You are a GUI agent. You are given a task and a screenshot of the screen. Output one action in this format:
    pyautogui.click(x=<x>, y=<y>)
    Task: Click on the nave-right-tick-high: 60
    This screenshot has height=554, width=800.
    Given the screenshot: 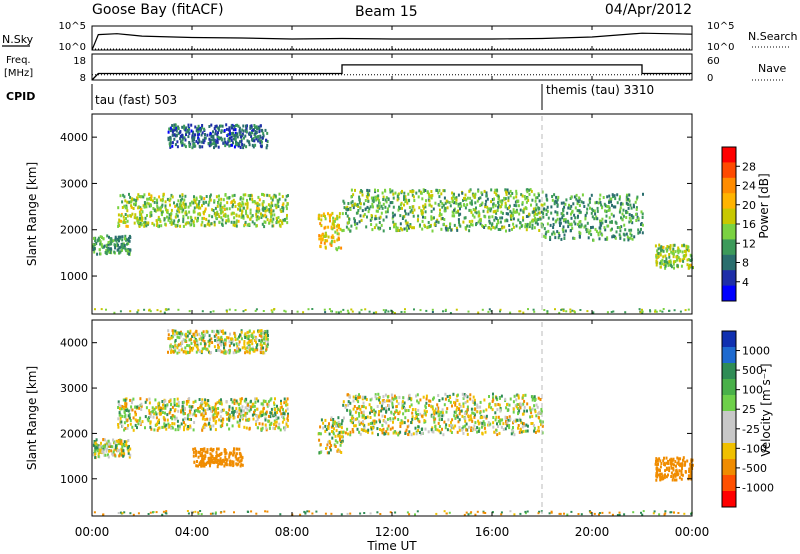 What is the action you would take?
    pyautogui.click(x=713, y=61)
    